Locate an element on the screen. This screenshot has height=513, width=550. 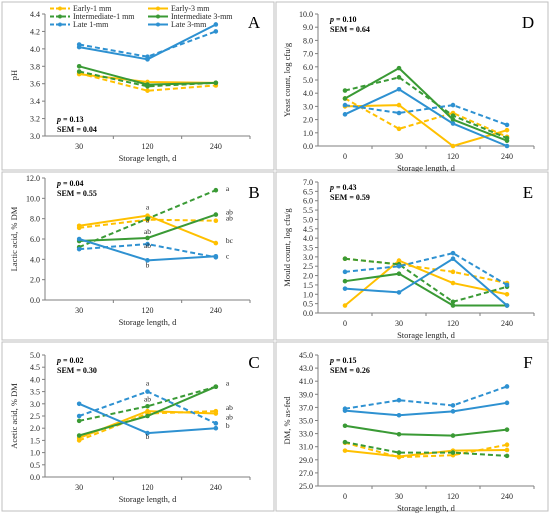
y-tick-label: 3.4 is located at coordinates (35, 101).